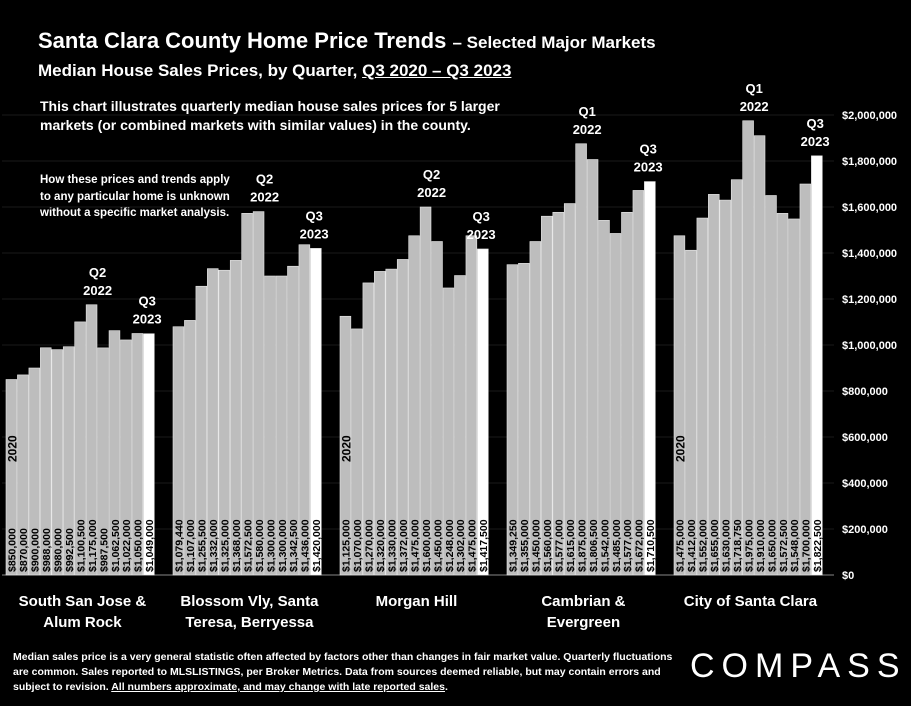  I want to click on y-tick-label: $1,400,000, so click(869, 254).